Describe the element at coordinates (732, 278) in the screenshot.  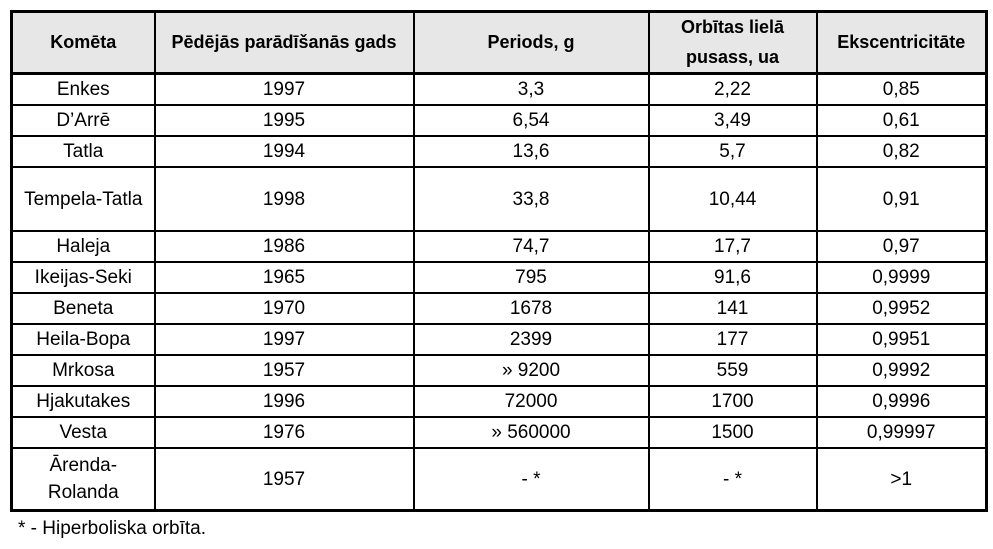
I see `semi-major-axis-cell: 91,6` at that location.